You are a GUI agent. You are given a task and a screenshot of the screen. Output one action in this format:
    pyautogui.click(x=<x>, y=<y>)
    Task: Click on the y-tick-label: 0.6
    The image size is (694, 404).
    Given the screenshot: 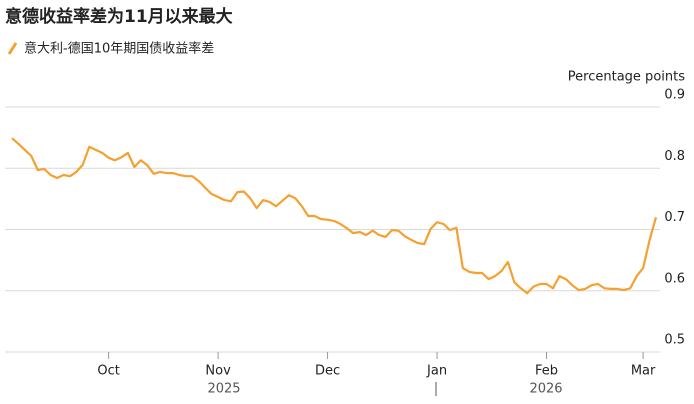 What is the action you would take?
    pyautogui.click(x=674, y=278)
    